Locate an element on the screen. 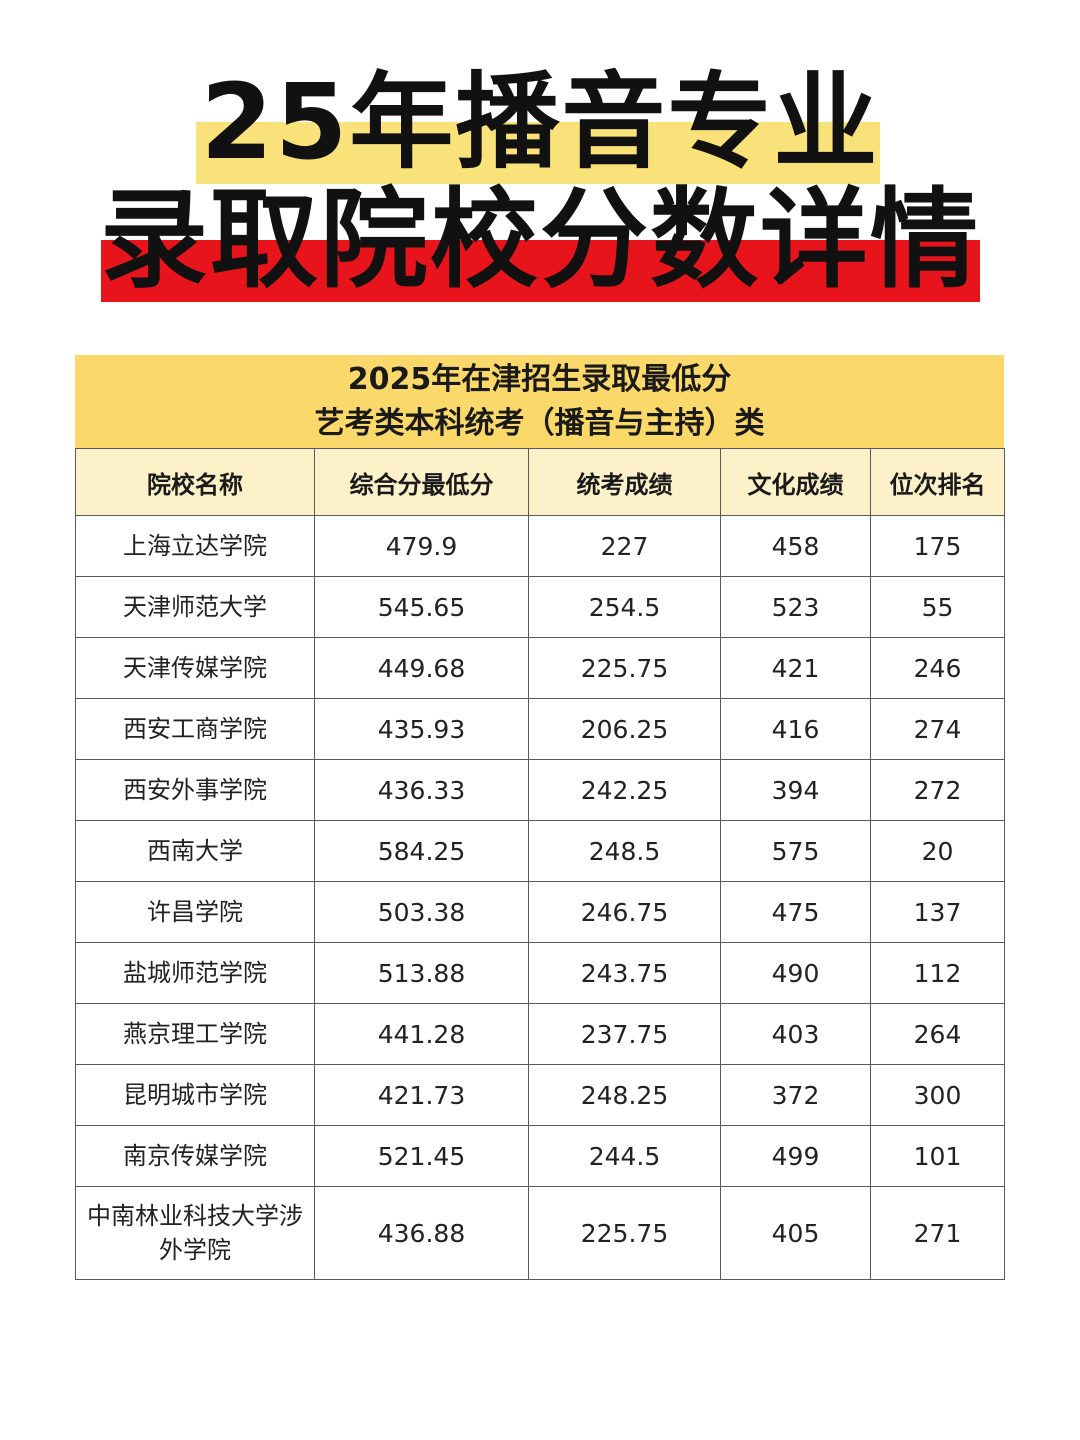 This screenshot has width=1080, height=1440. table-row: 昆明城市学院 421.73 248.25 372 300 is located at coordinates (540, 1095).